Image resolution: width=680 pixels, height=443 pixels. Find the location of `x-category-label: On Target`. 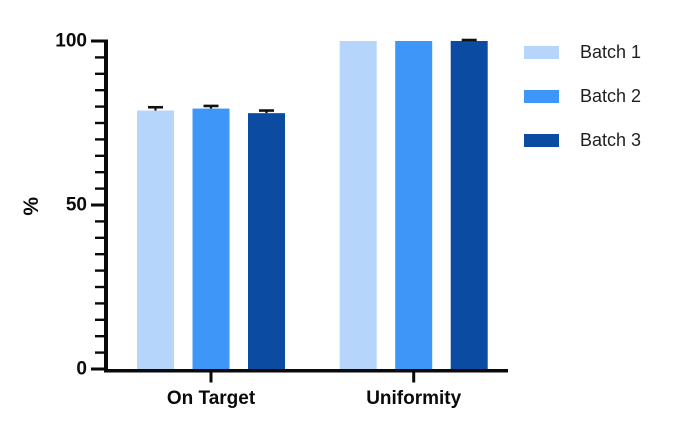

x-category-label: On Target is located at coordinates (211, 398).